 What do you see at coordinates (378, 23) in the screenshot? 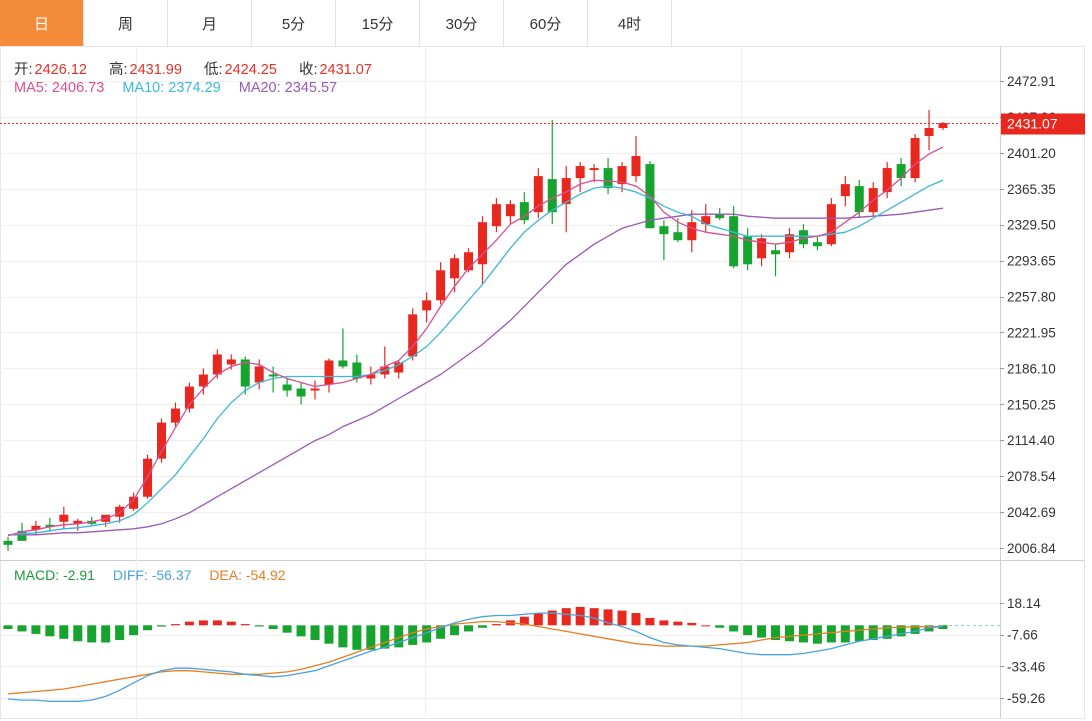
I see `tab-15min: 15分` at bounding box center [378, 23].